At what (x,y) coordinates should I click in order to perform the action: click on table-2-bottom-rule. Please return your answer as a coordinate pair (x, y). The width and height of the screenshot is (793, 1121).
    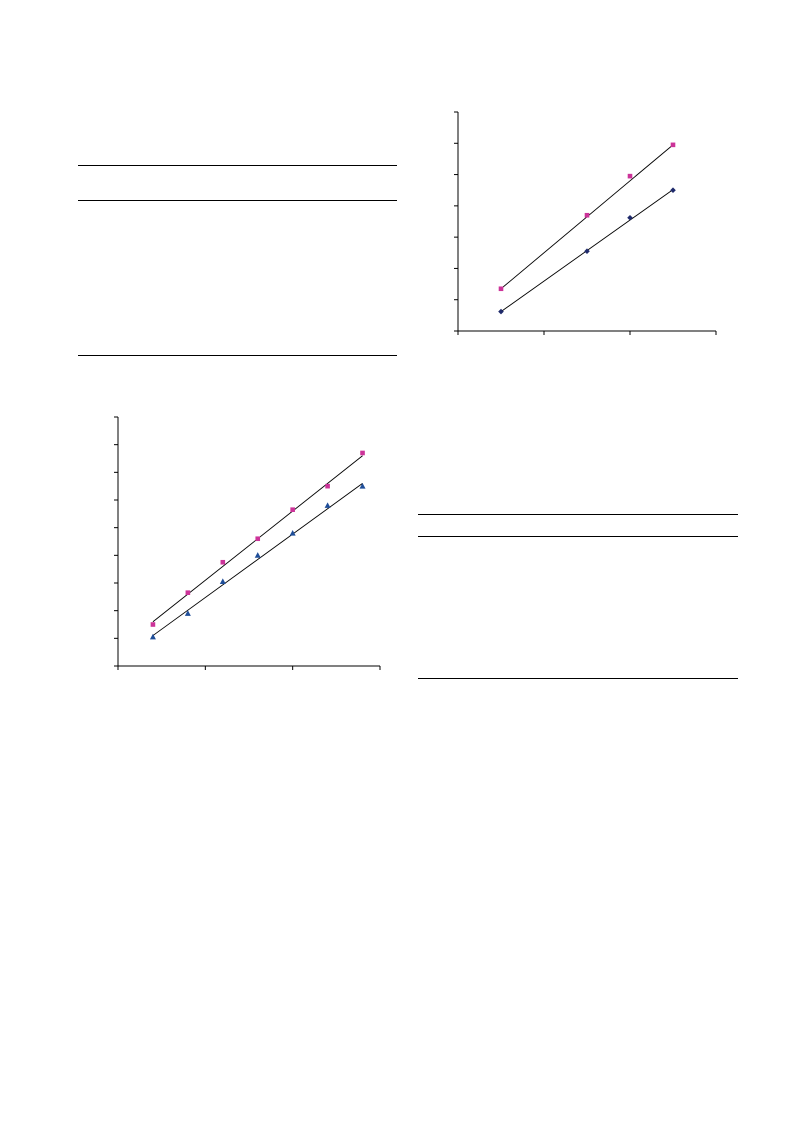
    Looking at the image, I should click on (578, 678).